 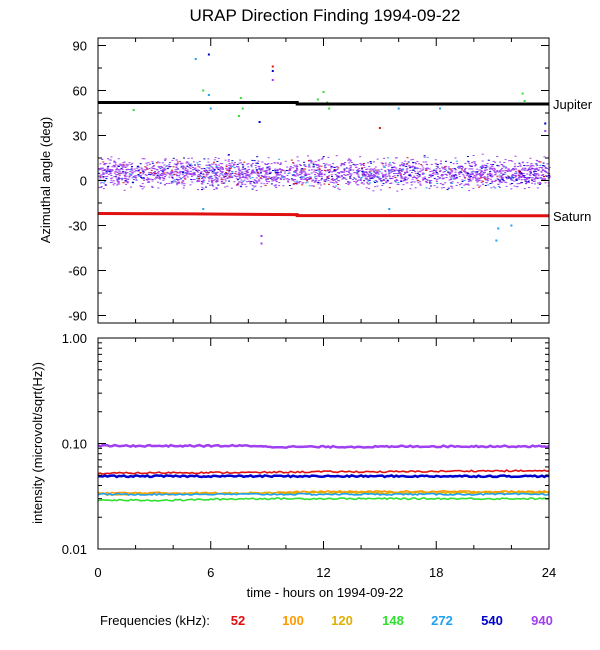 I want to click on legend-item-52-khz: 52, so click(x=238, y=620).